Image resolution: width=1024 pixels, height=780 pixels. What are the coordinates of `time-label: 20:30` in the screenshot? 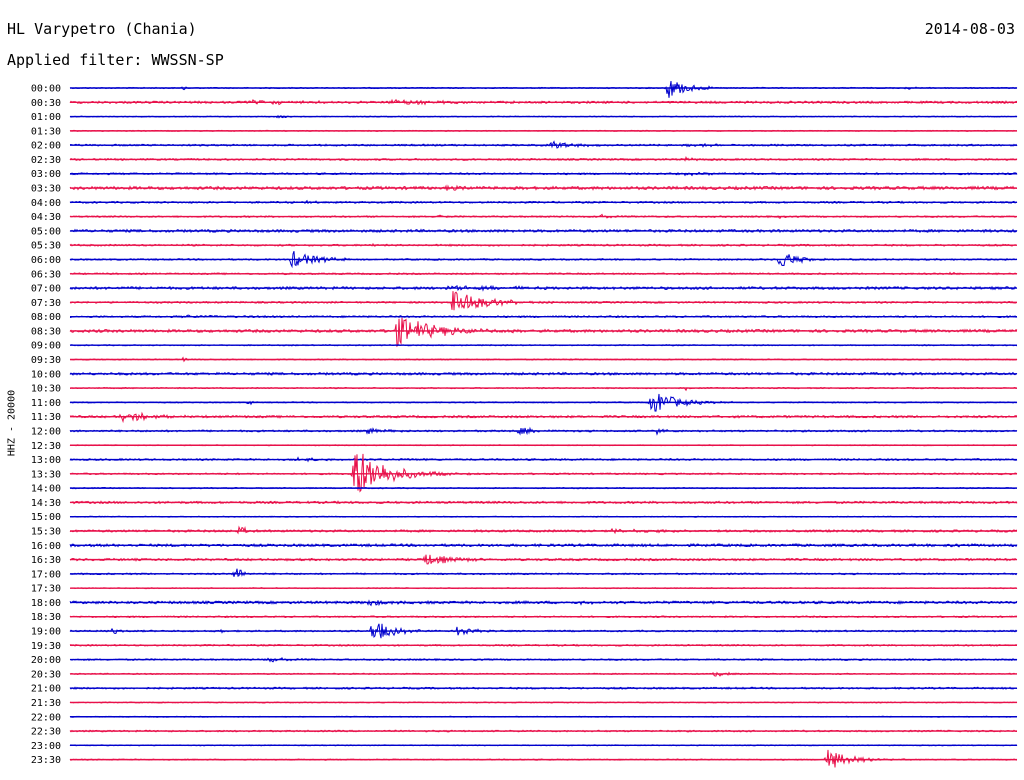 It's located at (46, 674).